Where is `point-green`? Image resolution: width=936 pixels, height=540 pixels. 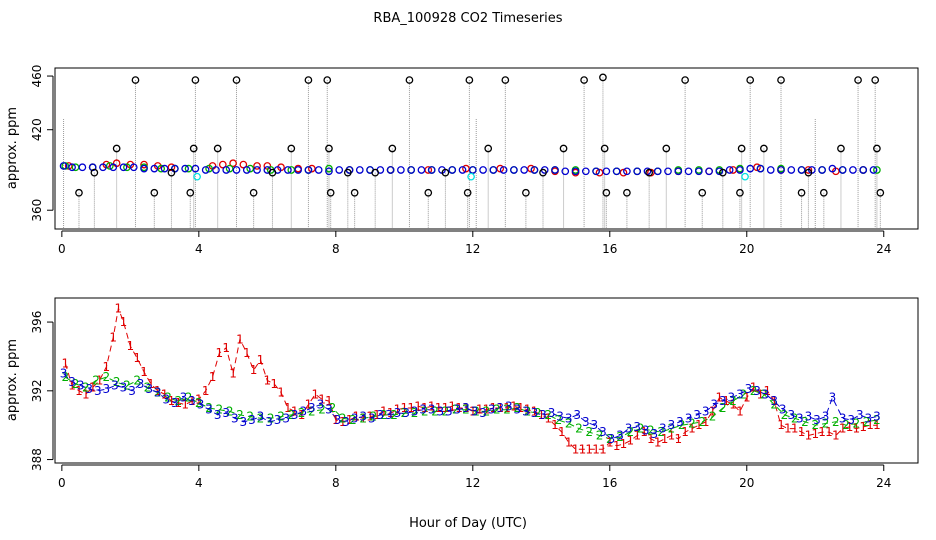 point-green is located at coordinates (877, 170).